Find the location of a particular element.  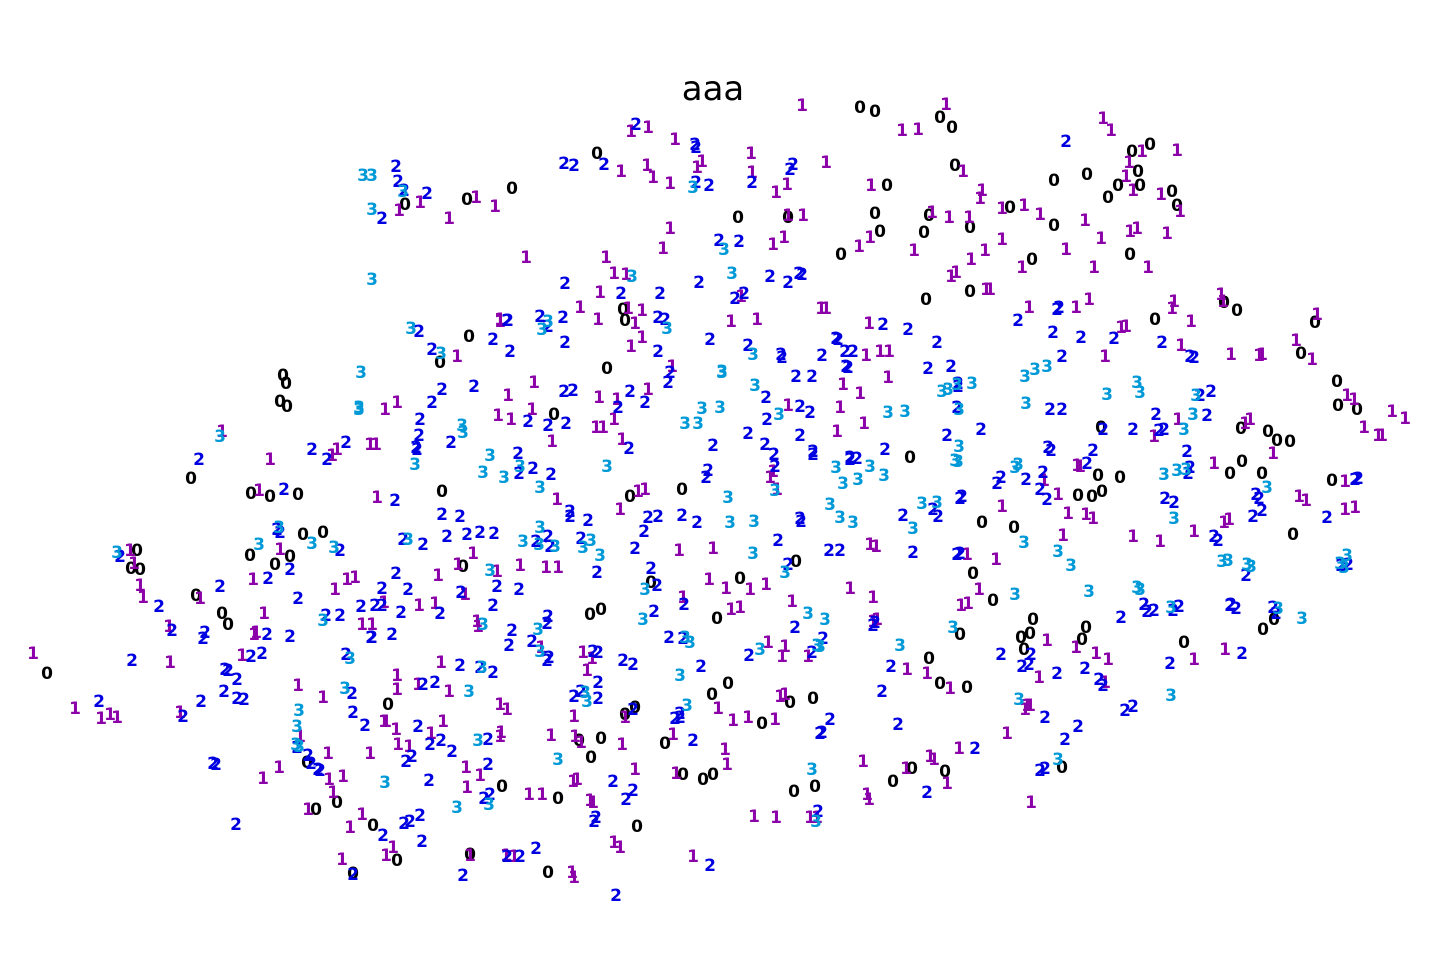

chart-title: aaa is located at coordinates (713, 89).